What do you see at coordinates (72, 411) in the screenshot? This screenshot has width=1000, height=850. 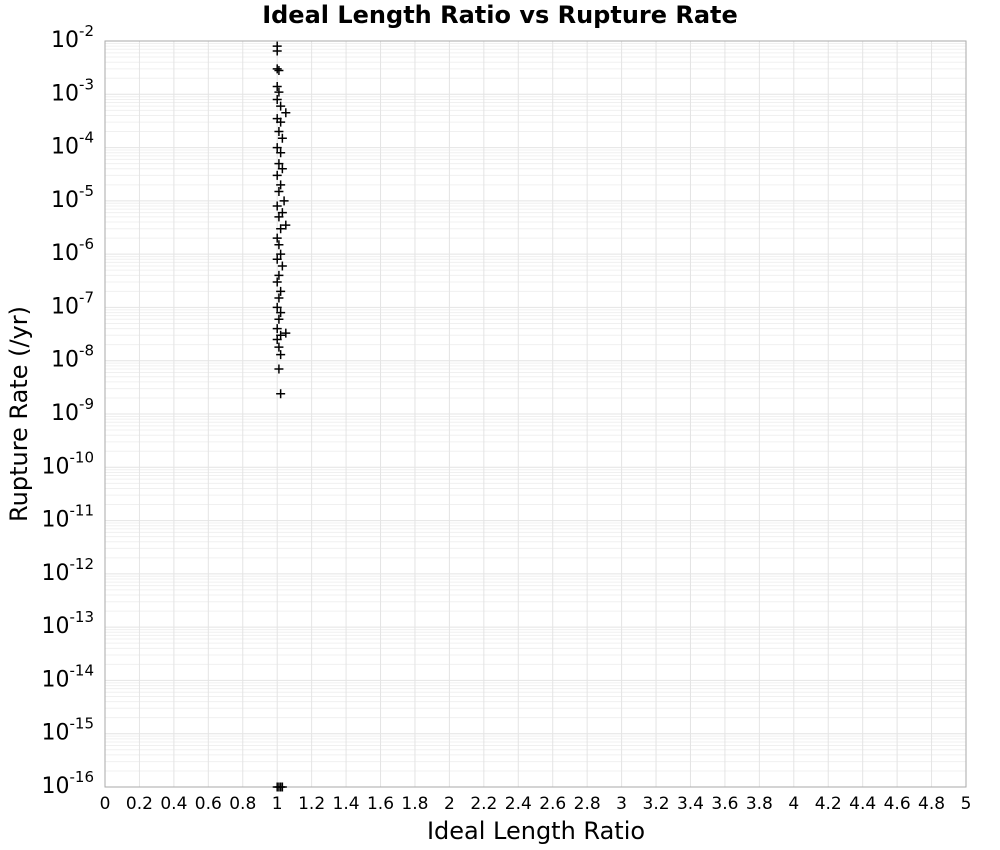 I see `y-tick-label: 10⁻⁹` at bounding box center [72, 411].